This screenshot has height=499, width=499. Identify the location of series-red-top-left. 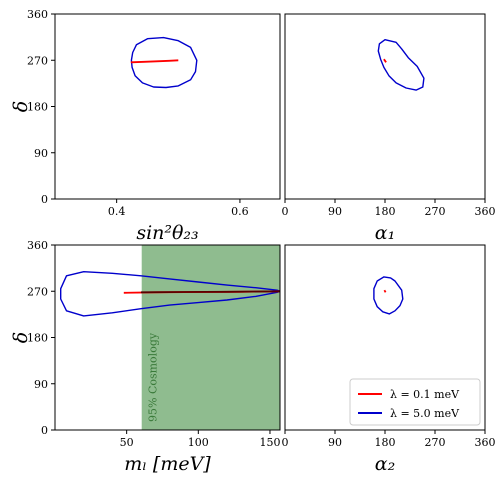
(154, 61).